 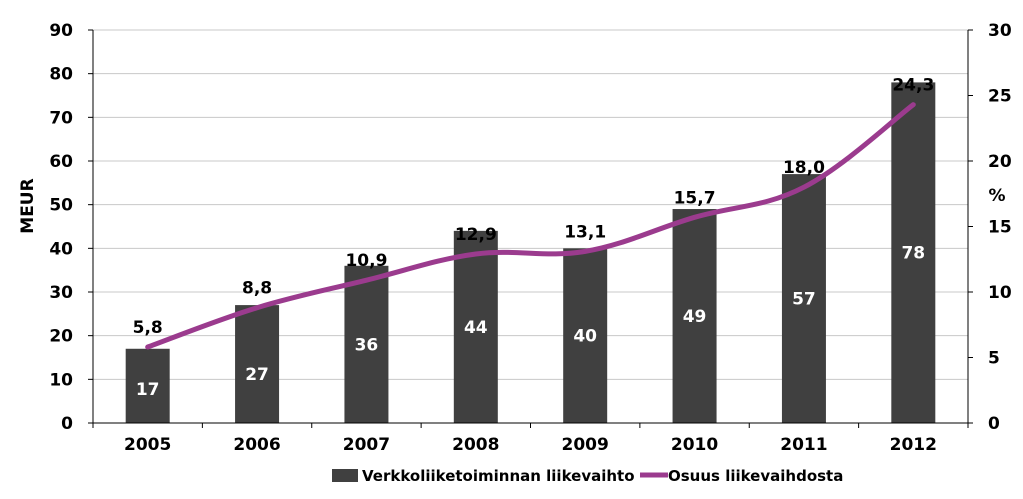 I want to click on category-label: 2009, so click(x=585, y=445).